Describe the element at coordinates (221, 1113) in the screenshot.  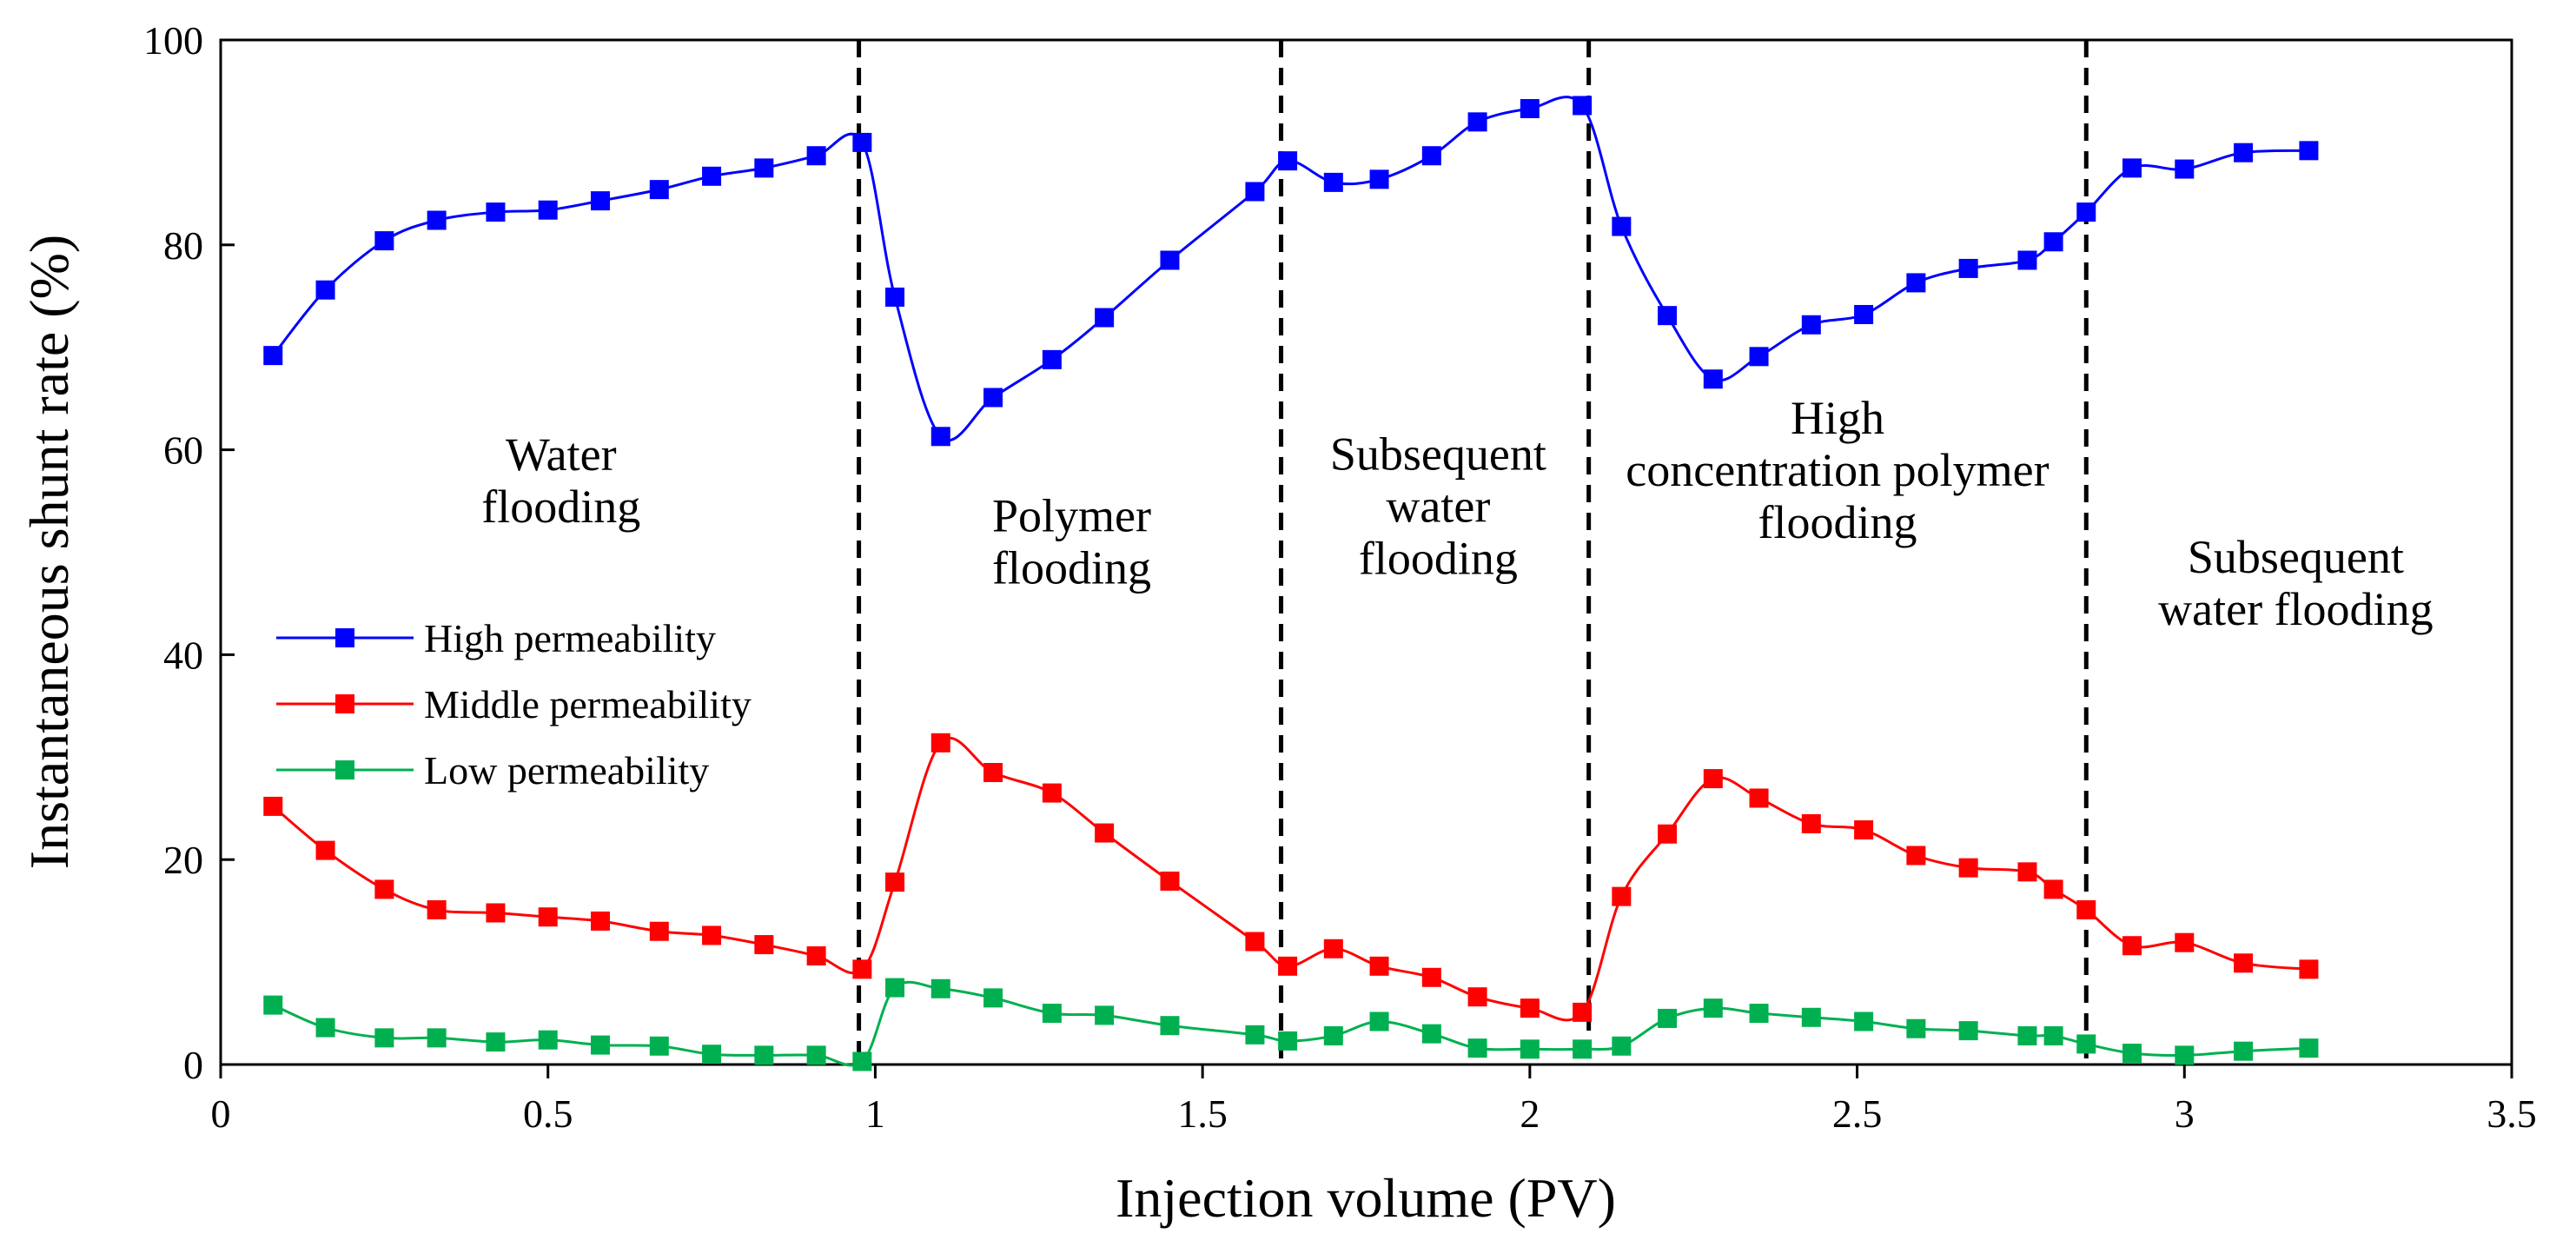
I see `x-tick-label: 0` at that location.